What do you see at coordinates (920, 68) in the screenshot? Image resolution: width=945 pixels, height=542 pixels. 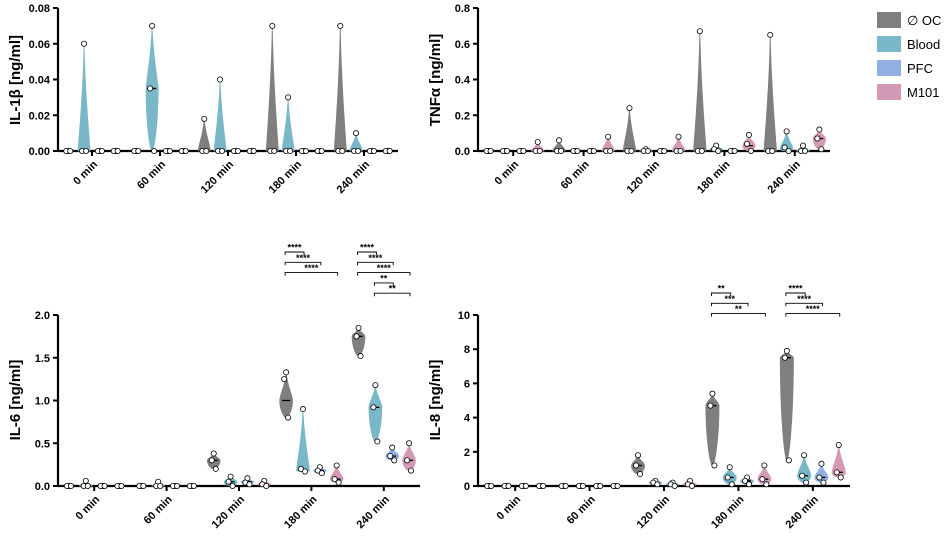 I see `legend-label-pfc: PFC` at bounding box center [920, 68].